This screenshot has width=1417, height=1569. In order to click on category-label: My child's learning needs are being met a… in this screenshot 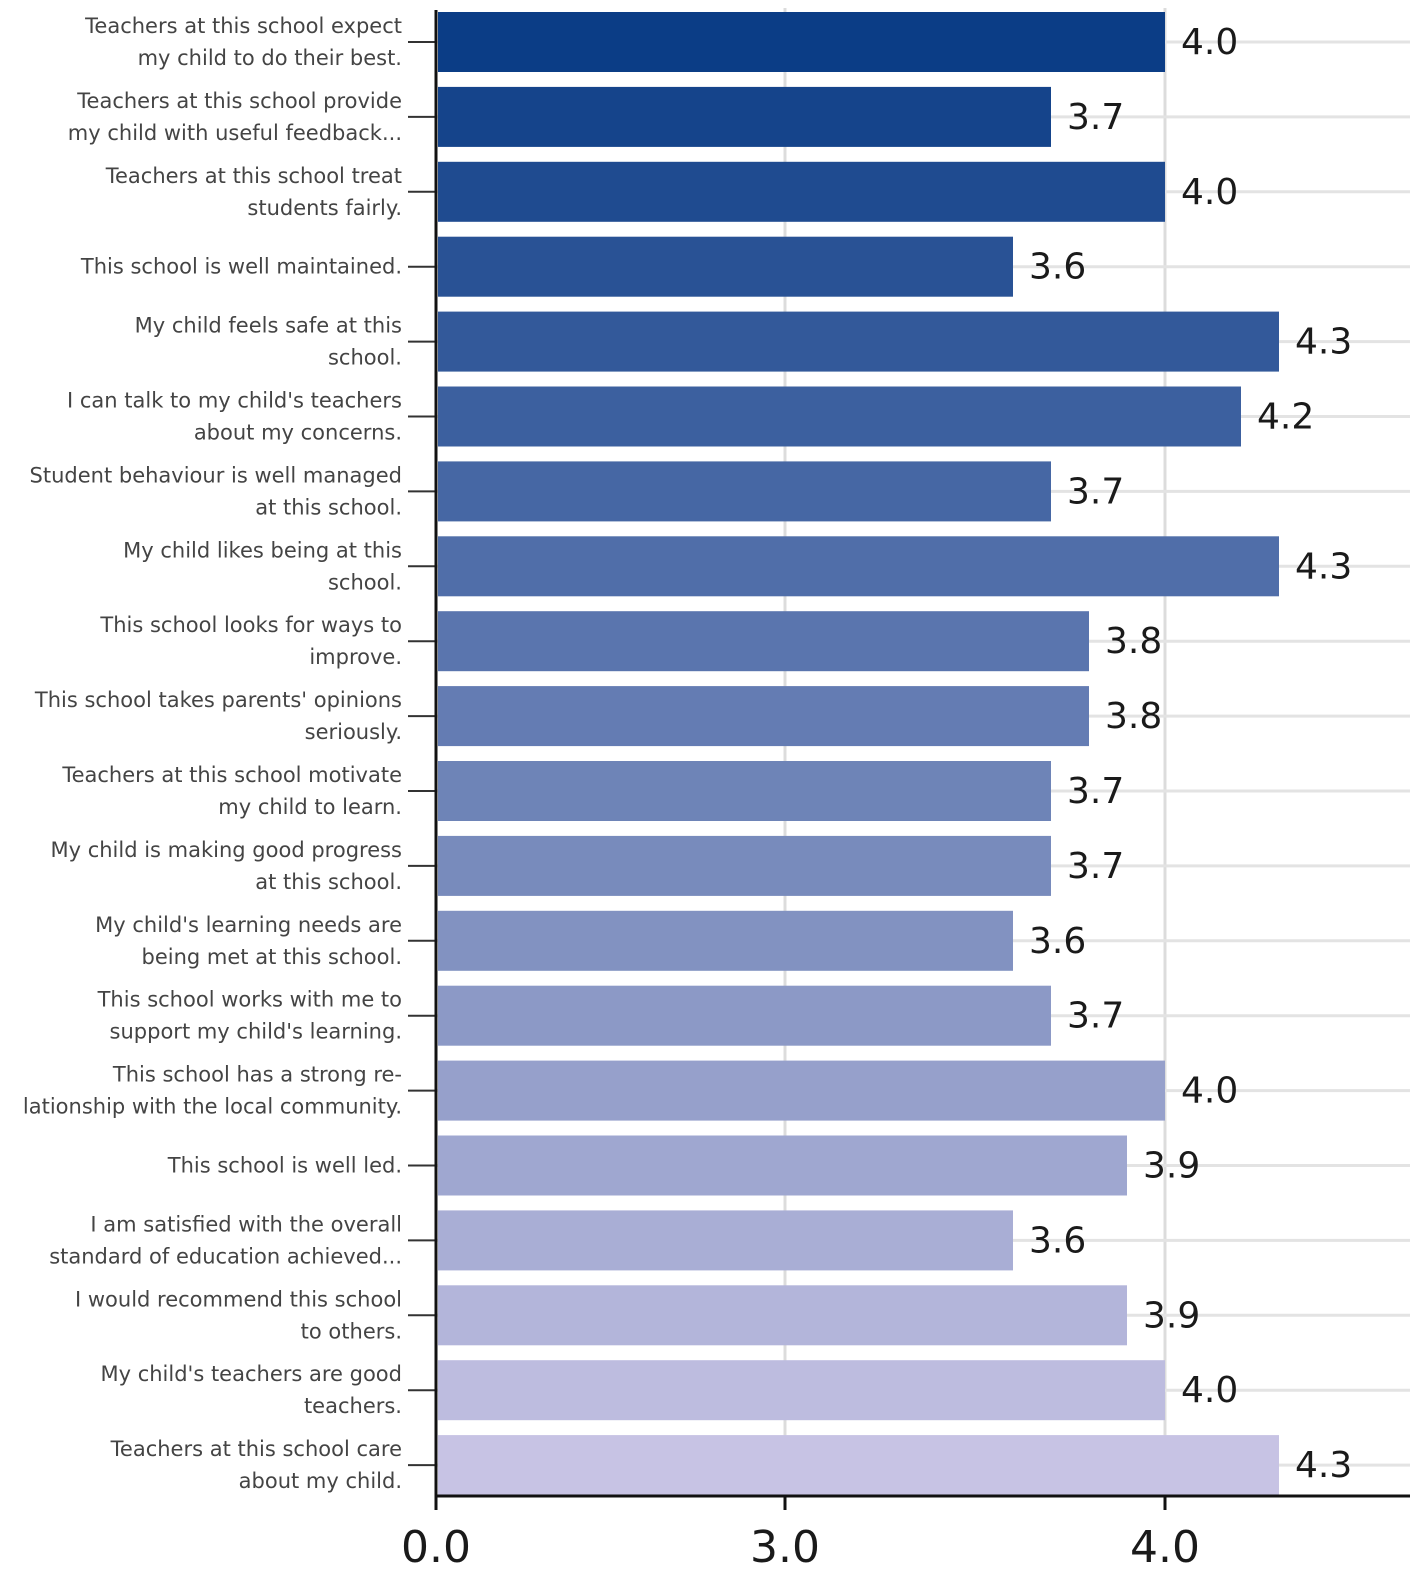, I will do `click(248, 941)`.